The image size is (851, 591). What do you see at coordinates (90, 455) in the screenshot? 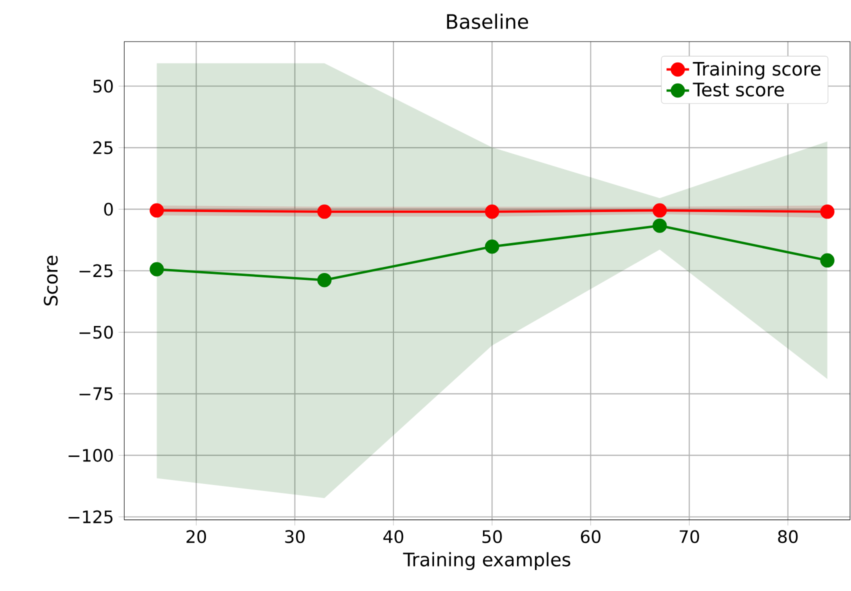
I see `y-tick-label: −100` at bounding box center [90, 455].